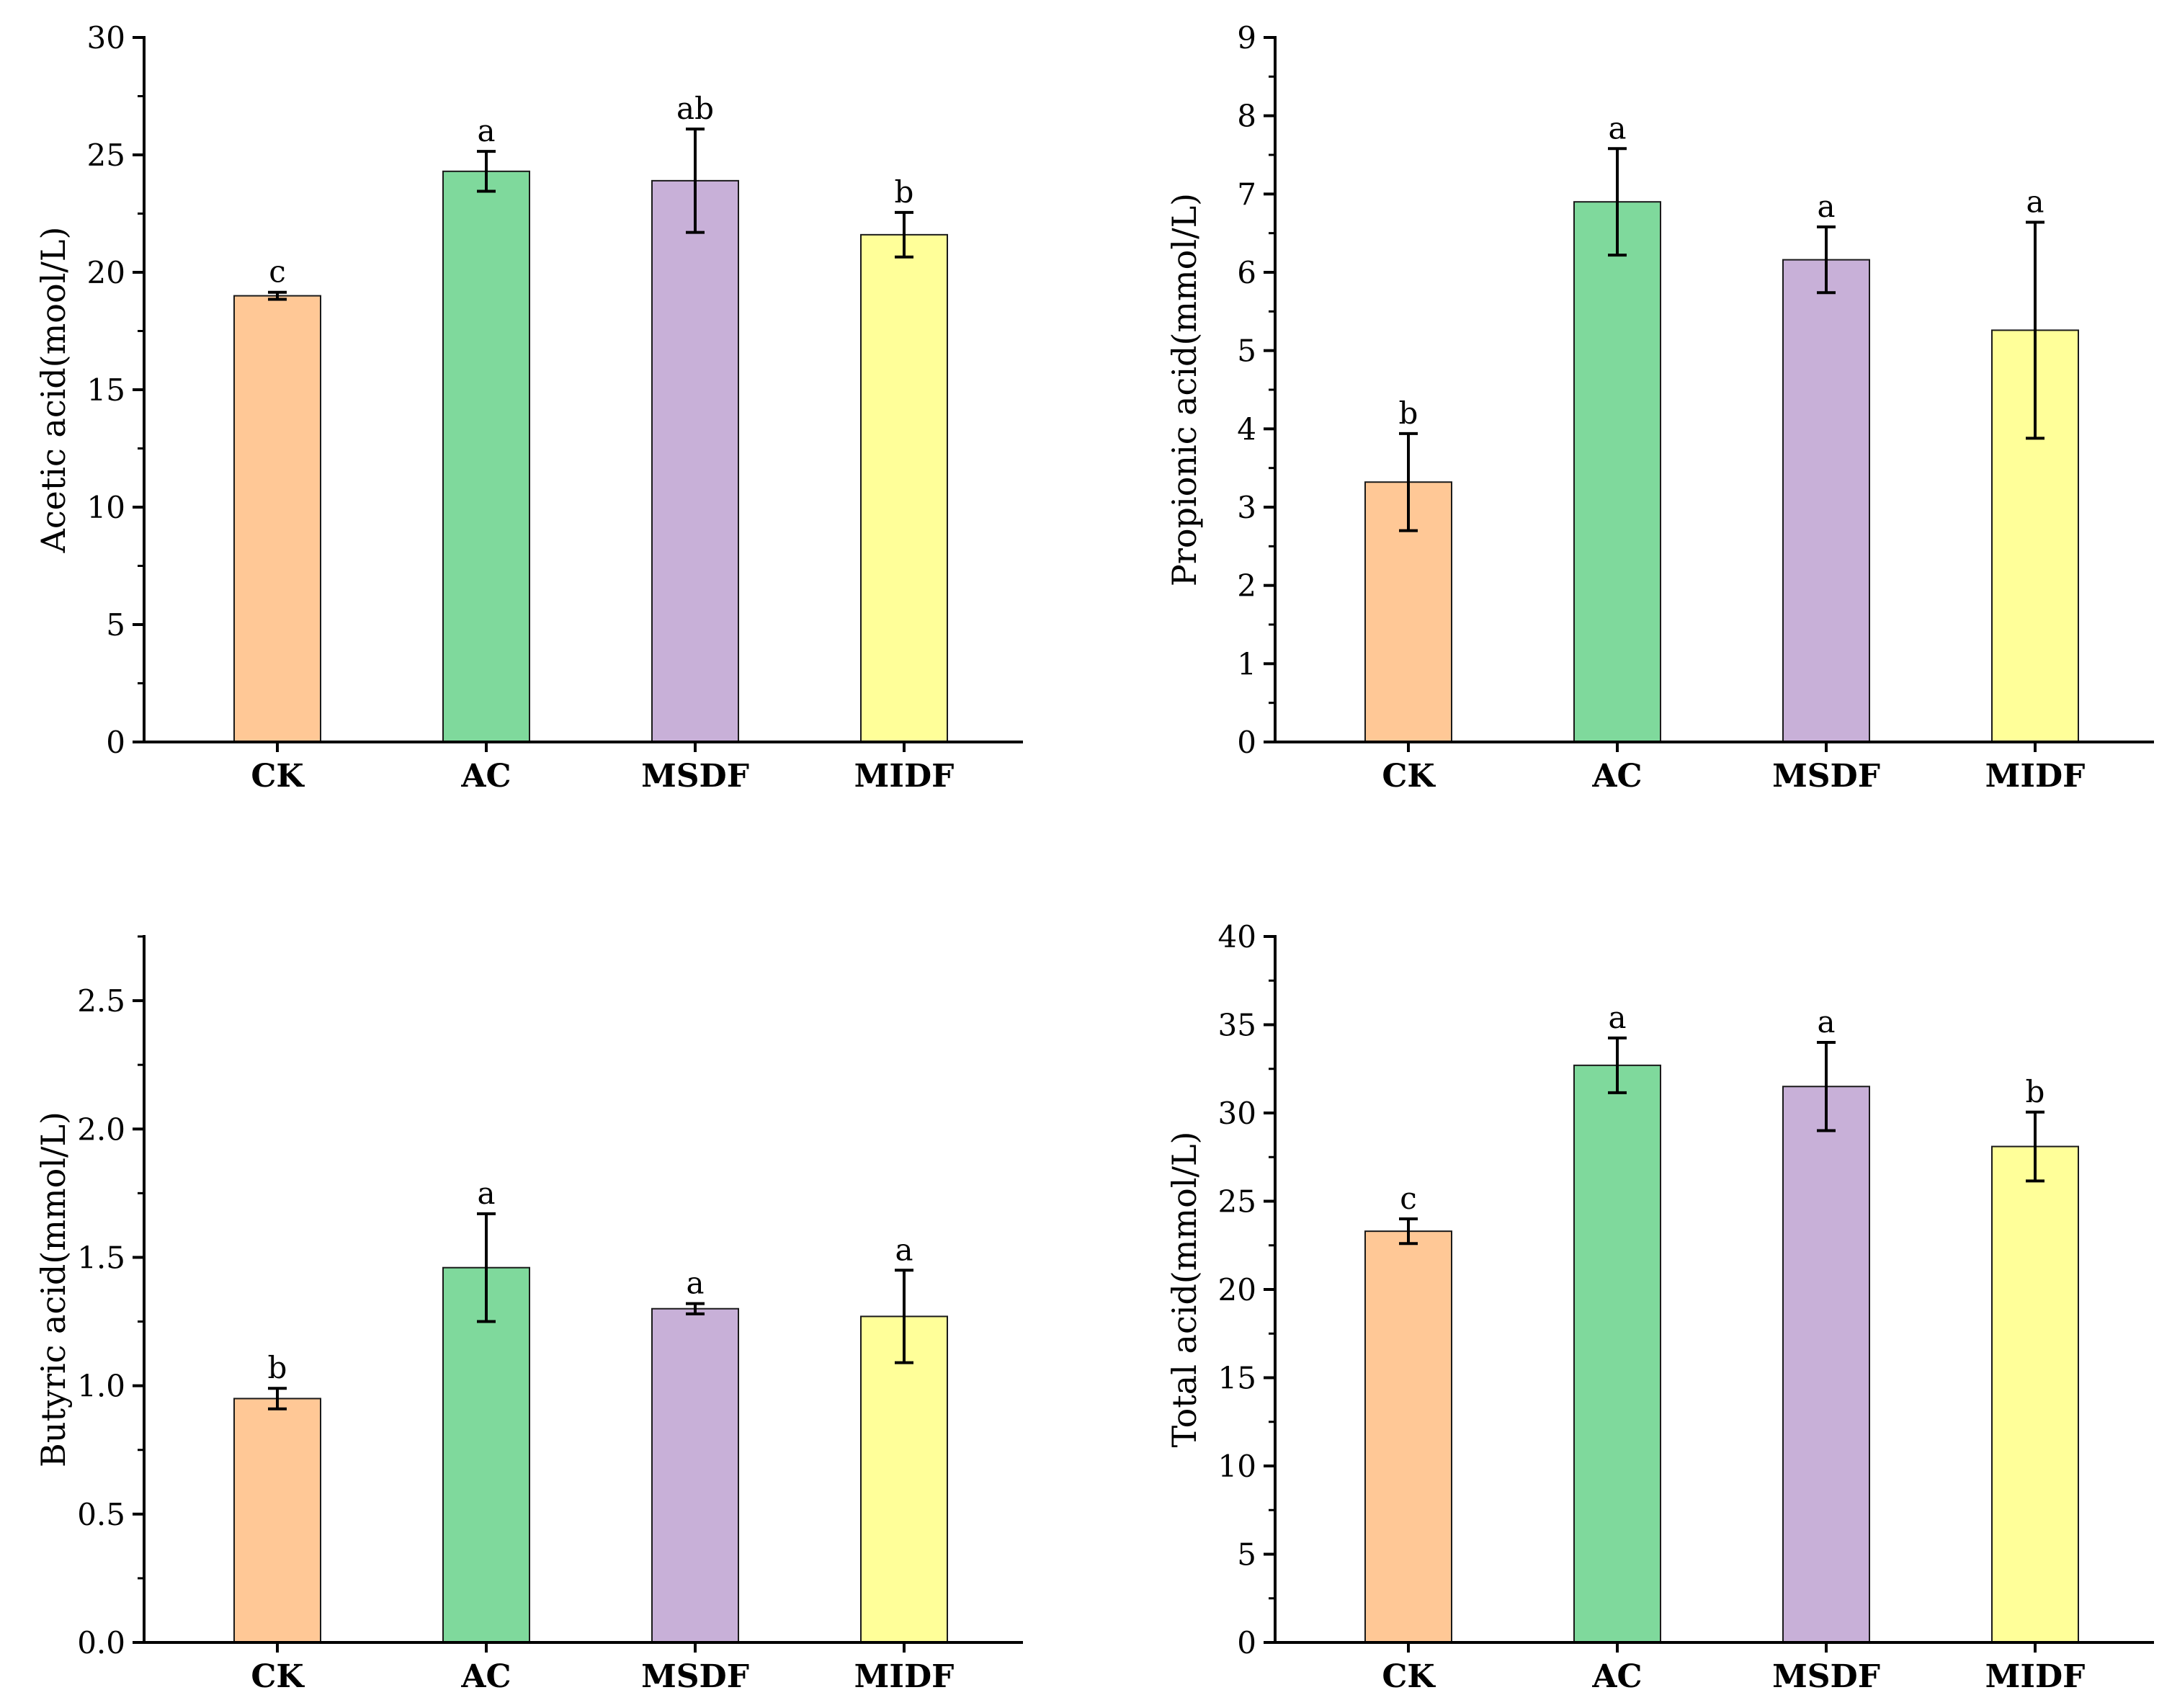  Describe the element at coordinates (101, 1257) in the screenshot. I see `y-tick-label: 1.5` at that location.